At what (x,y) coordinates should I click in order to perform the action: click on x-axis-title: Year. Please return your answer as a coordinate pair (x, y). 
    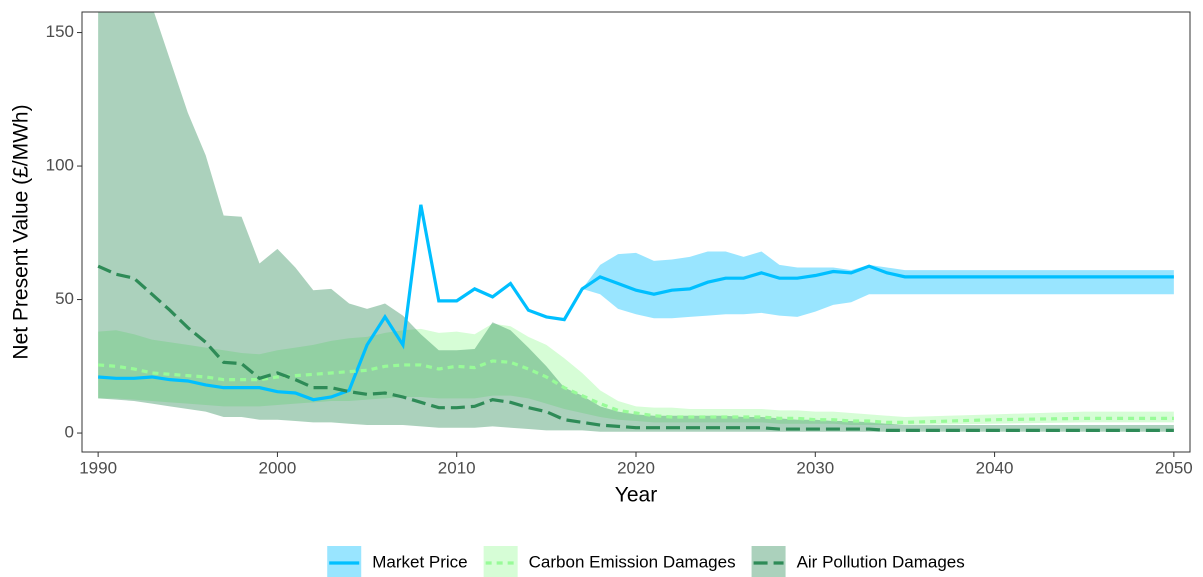
    Looking at the image, I should click on (636, 495).